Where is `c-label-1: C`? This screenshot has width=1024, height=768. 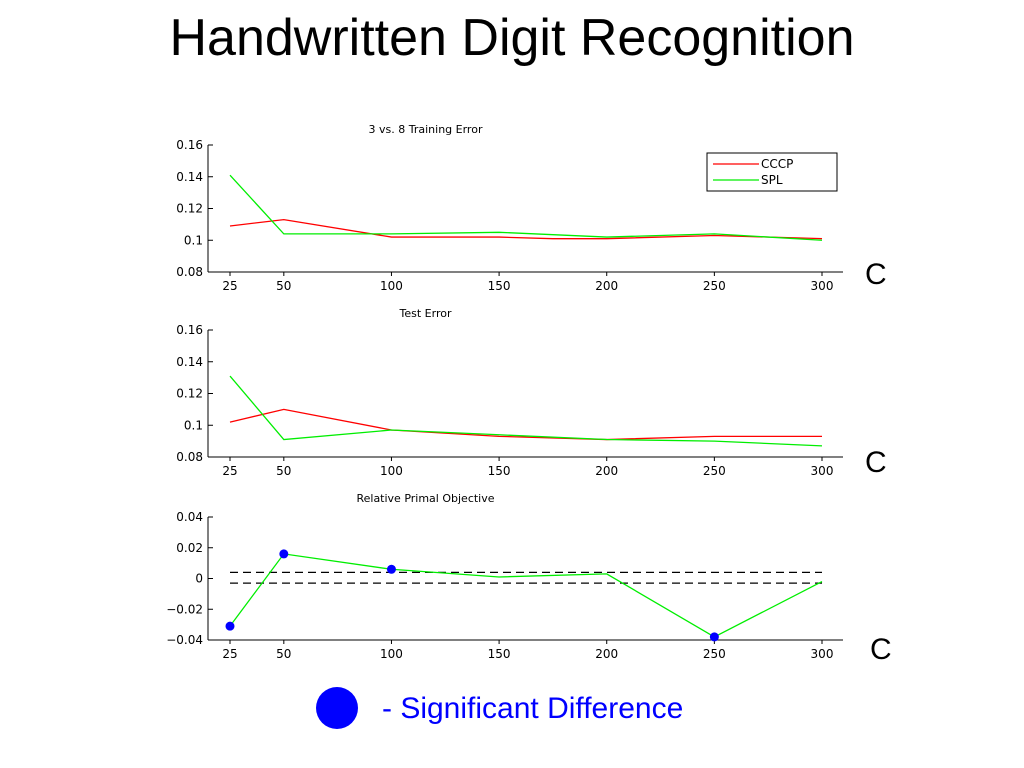
c-label-1: C is located at coordinates (876, 274).